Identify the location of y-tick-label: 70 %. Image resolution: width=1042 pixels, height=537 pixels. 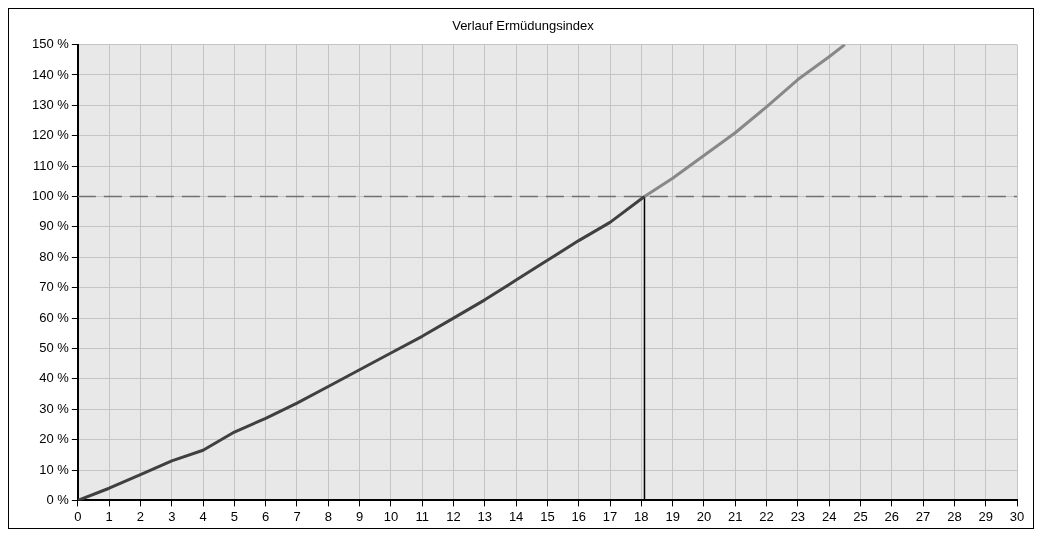
(54, 287).